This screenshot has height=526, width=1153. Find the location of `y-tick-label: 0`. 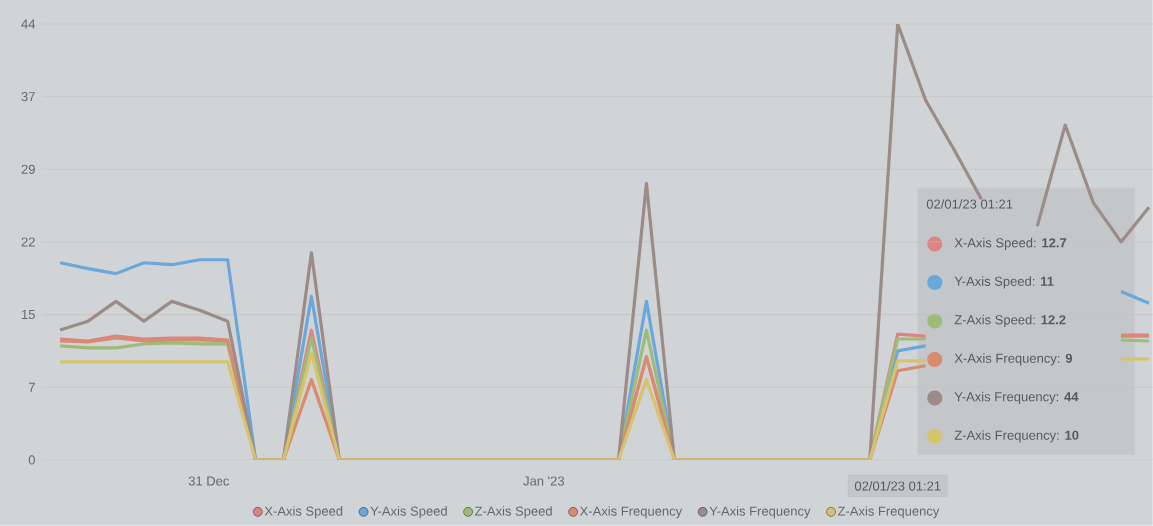

y-tick-label: 0 is located at coordinates (31, 460).